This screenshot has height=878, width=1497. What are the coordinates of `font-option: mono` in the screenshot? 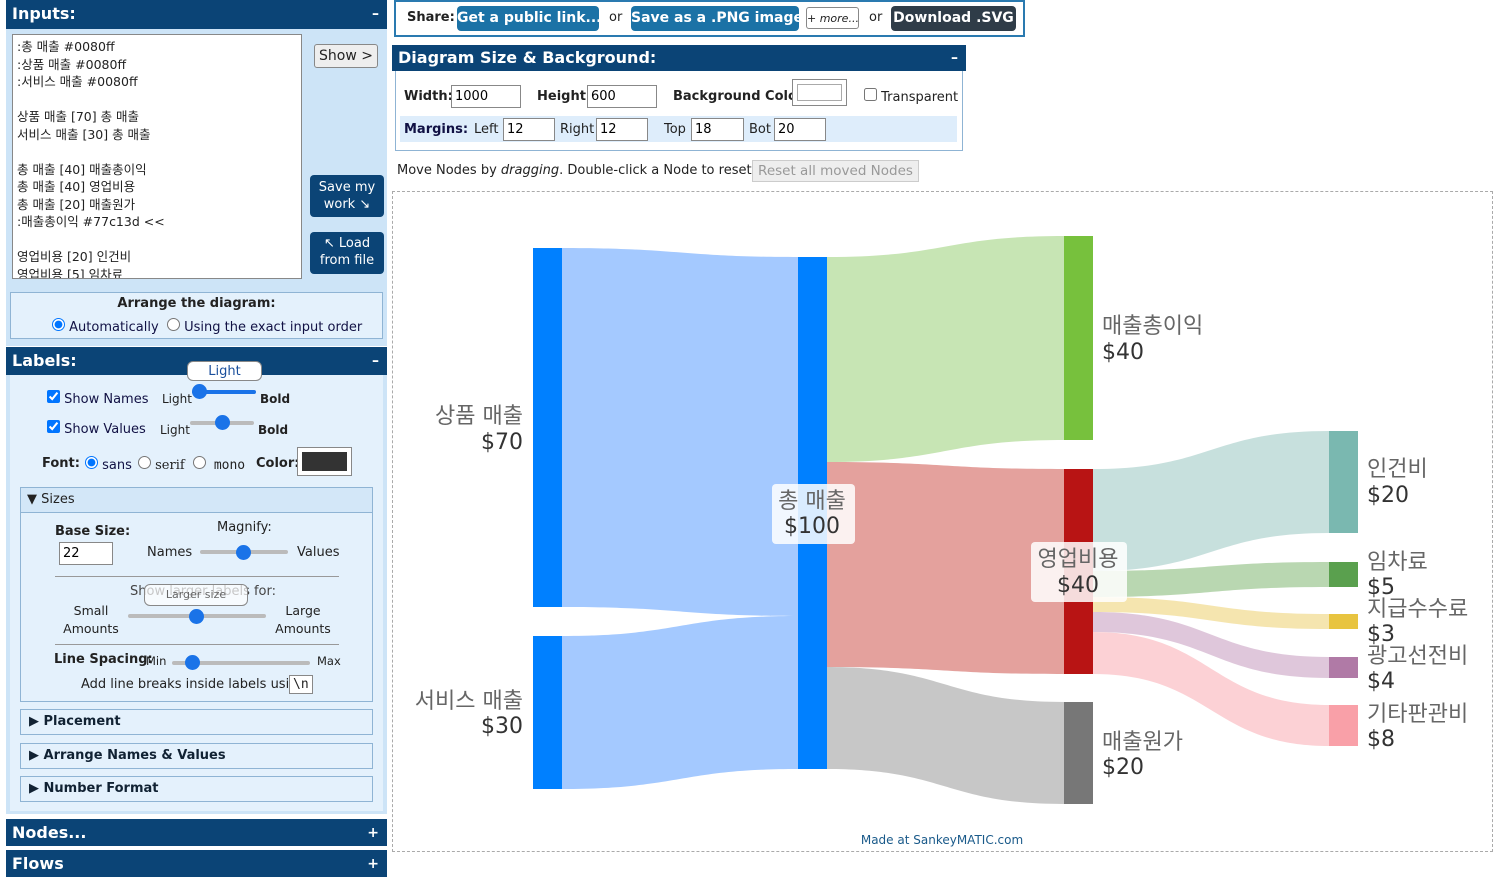 It's located at (219, 464).